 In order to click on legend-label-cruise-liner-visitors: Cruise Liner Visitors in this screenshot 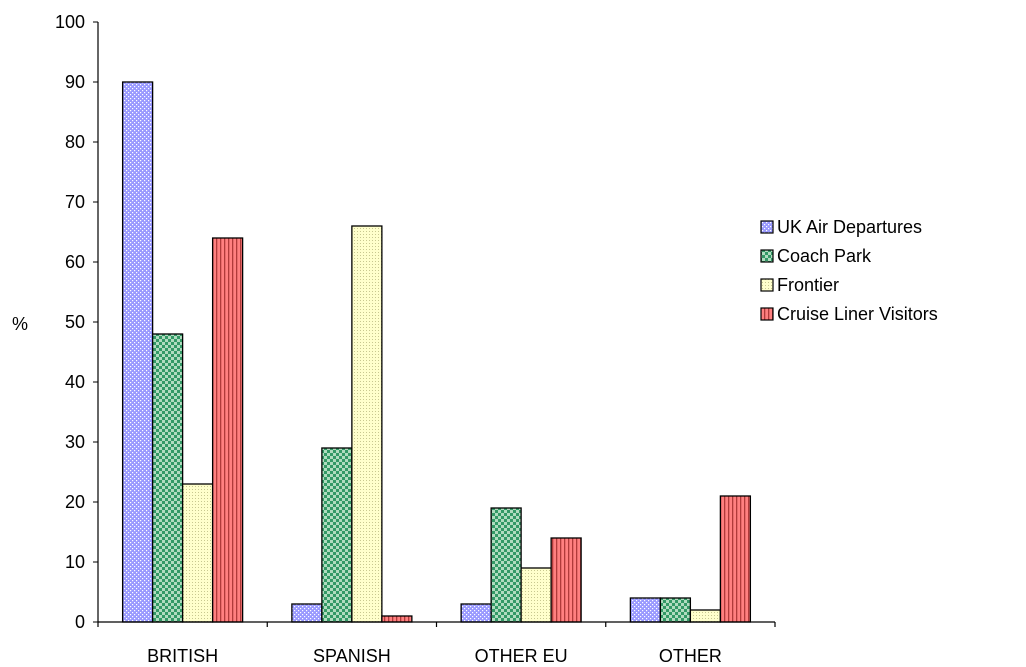, I will do `click(857, 314)`.